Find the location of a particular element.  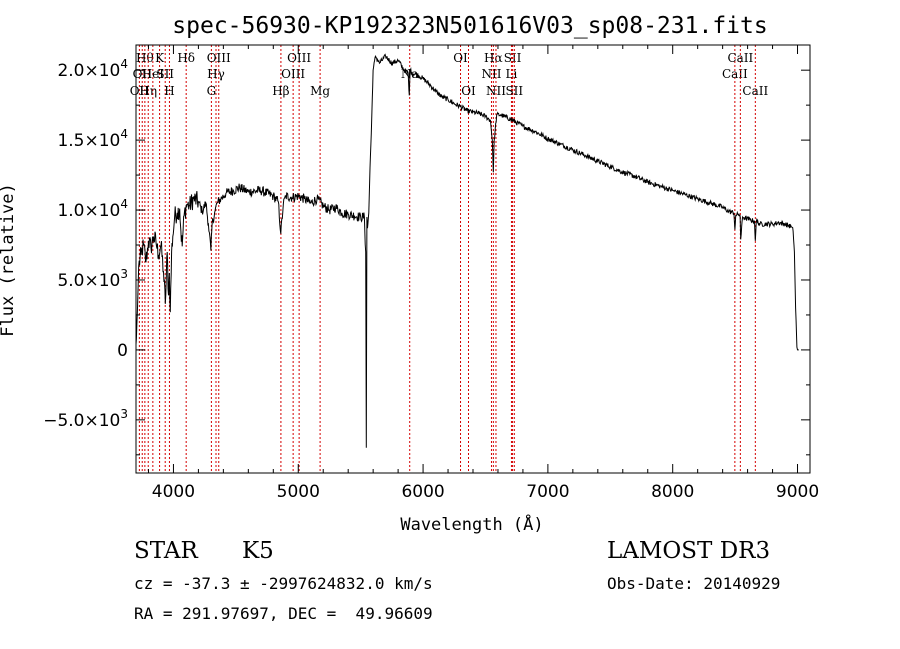

spectral-line-label: Hγ is located at coordinates (216, 74).